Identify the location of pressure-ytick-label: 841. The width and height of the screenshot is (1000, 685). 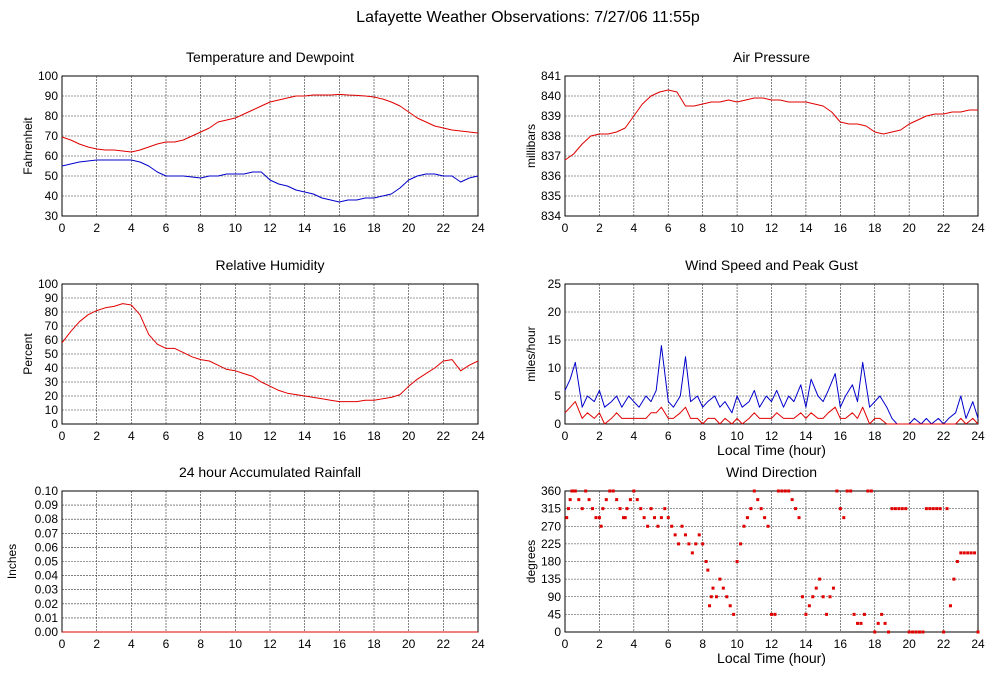
(551, 76).